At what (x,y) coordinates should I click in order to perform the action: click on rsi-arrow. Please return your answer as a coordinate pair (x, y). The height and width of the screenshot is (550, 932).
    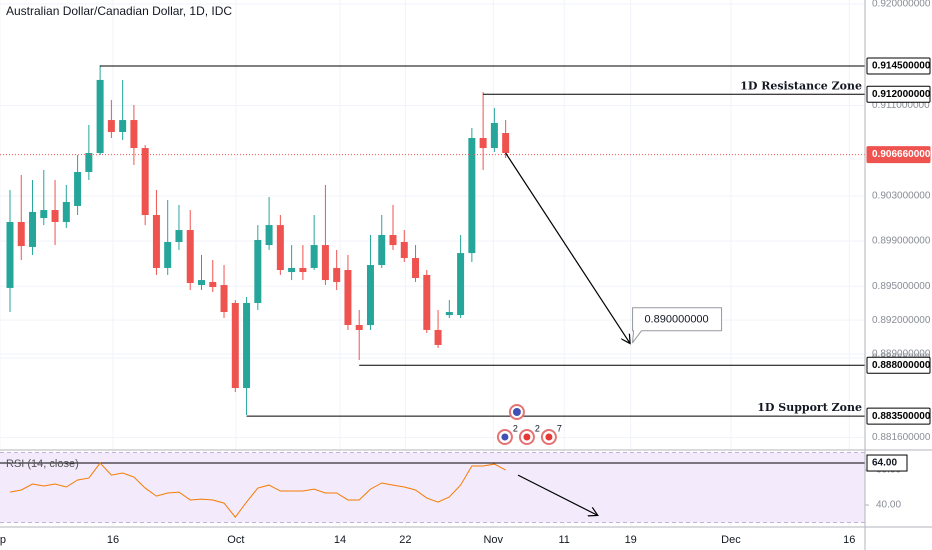
    Looking at the image, I should click on (557, 494).